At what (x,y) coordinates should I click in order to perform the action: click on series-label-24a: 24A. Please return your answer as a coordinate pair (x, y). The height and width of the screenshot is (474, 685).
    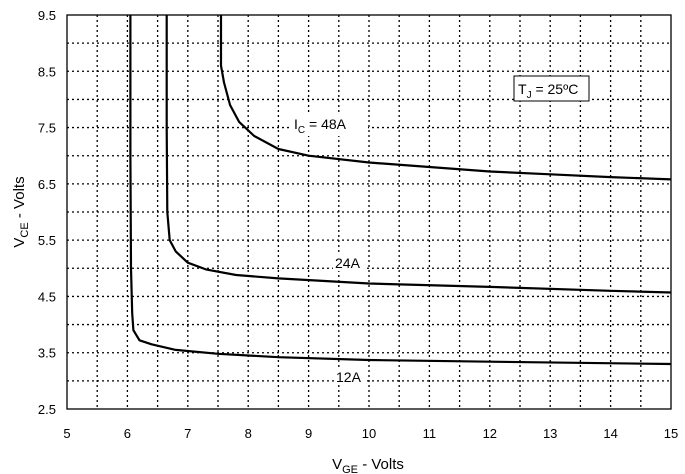
    Looking at the image, I should click on (349, 262).